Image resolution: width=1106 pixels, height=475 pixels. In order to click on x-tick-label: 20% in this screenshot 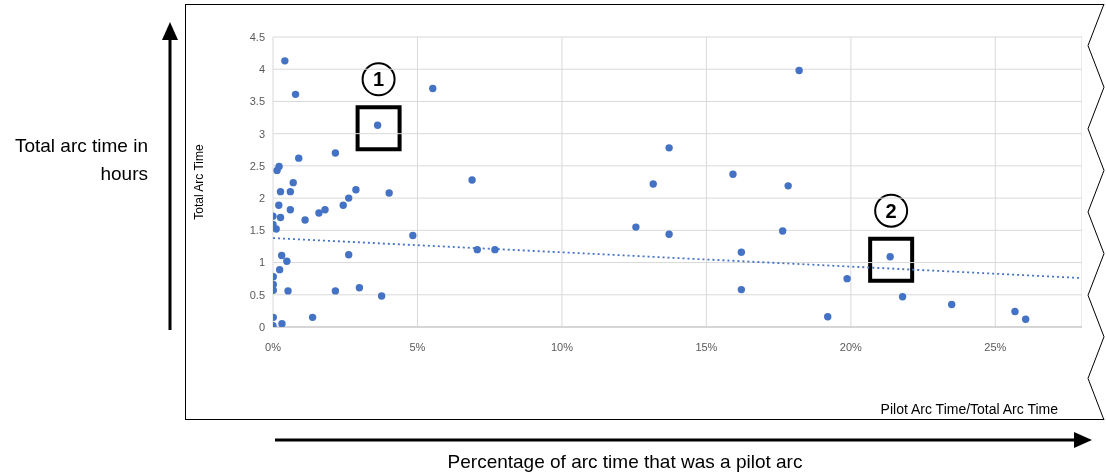, I will do `click(851, 346)`.